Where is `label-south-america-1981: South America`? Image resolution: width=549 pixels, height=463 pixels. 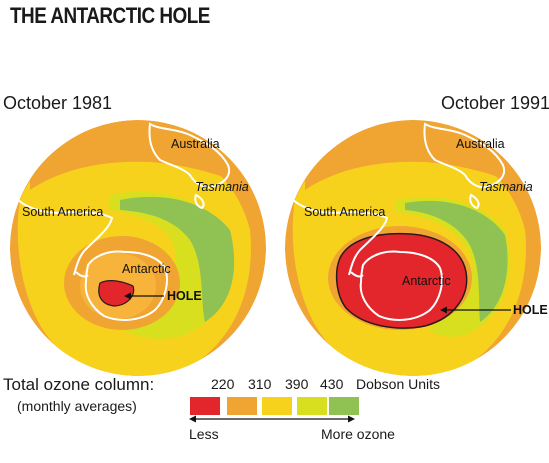
label-south-america-1981: South America is located at coordinates (62, 212).